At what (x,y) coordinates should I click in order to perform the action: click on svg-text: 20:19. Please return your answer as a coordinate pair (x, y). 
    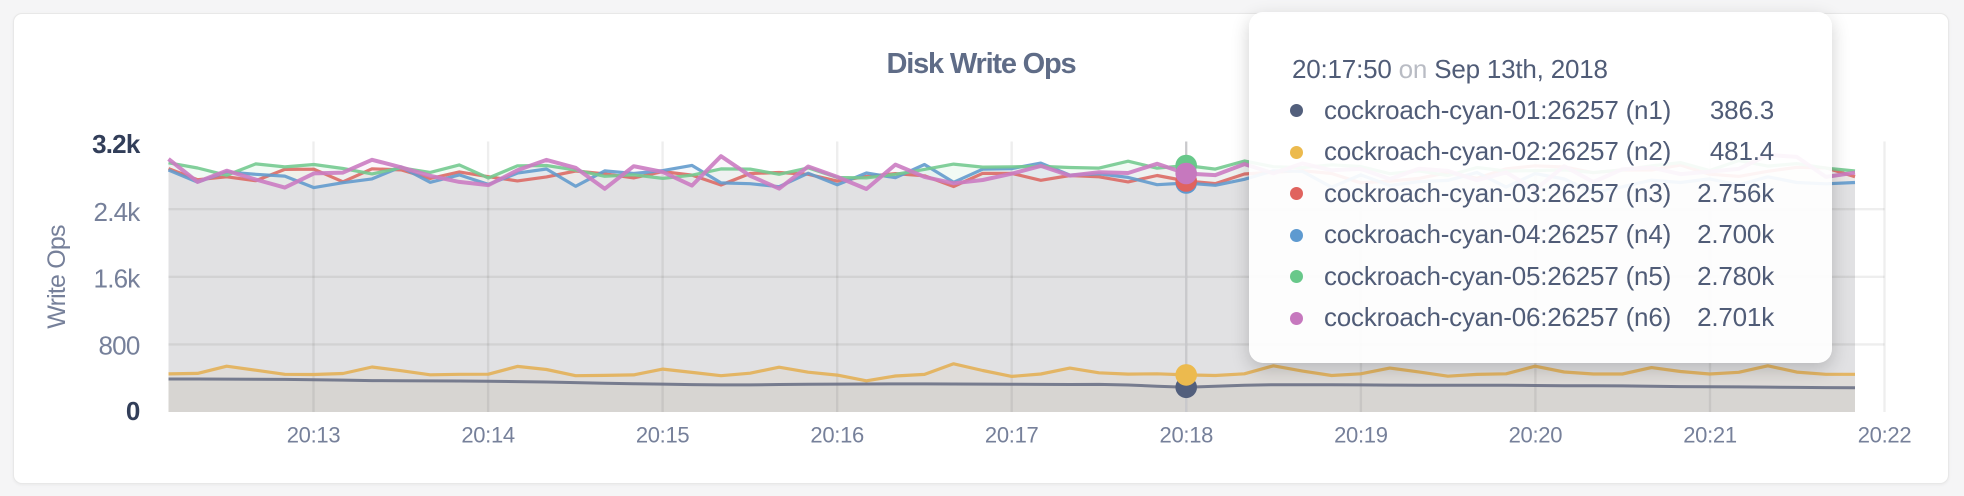
    Looking at the image, I should click on (1361, 435).